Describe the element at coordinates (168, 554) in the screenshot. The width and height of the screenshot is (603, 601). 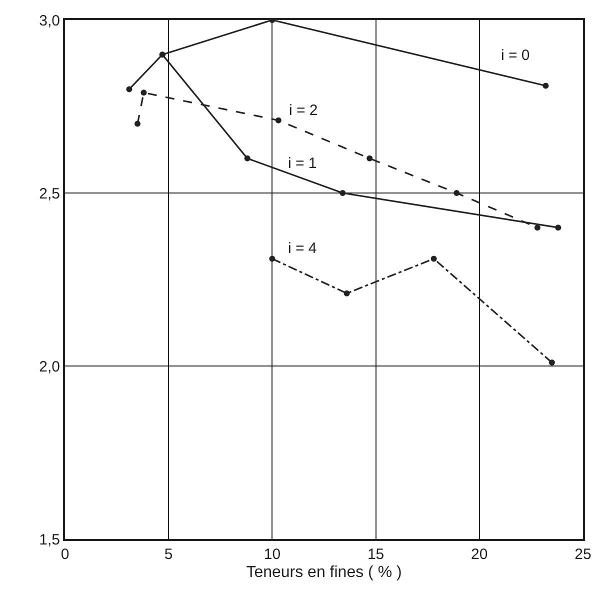
I see `x-tick-label: 5` at that location.